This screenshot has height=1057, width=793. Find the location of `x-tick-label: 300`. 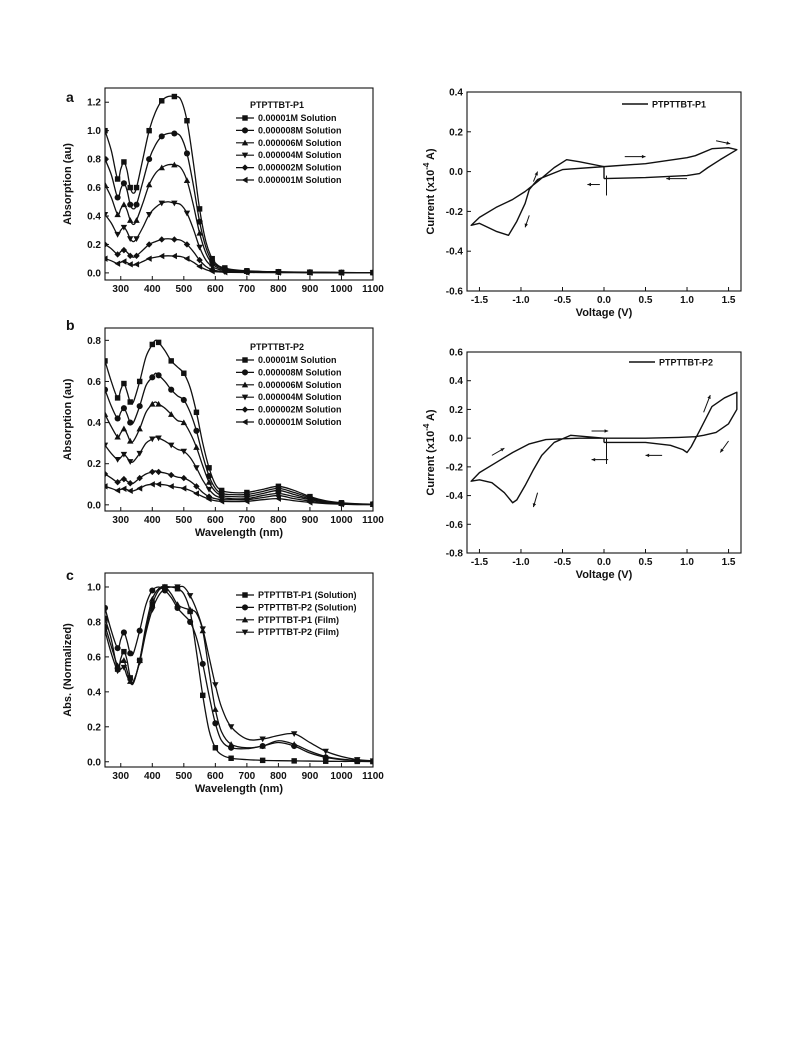

x-tick-label: 300 is located at coordinates (120, 520).